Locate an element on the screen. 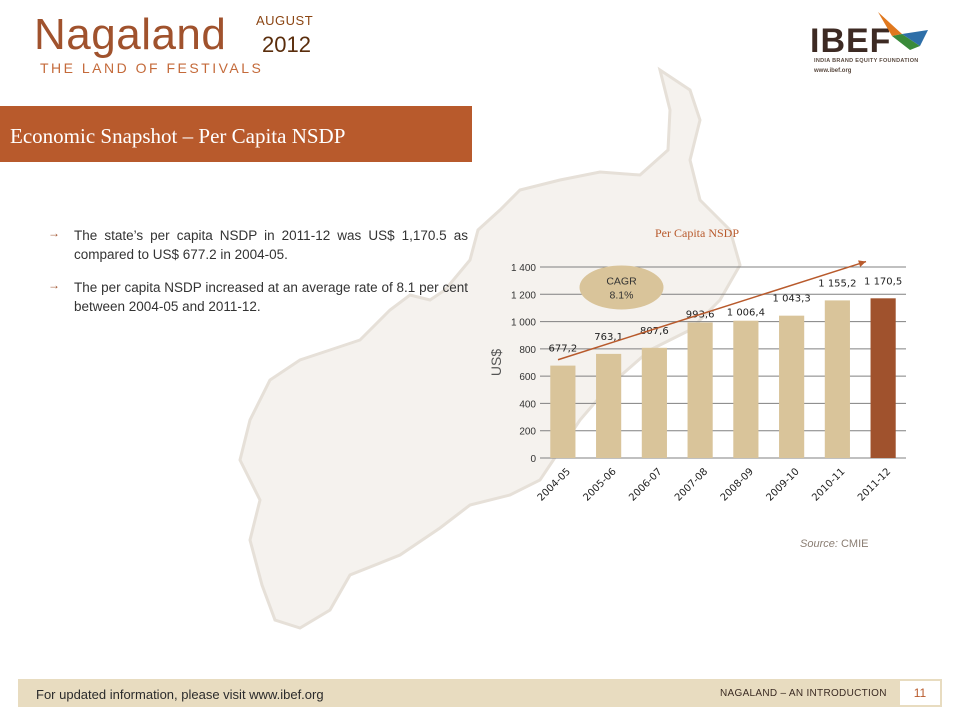  bird-icon is located at coordinates (903, 31).